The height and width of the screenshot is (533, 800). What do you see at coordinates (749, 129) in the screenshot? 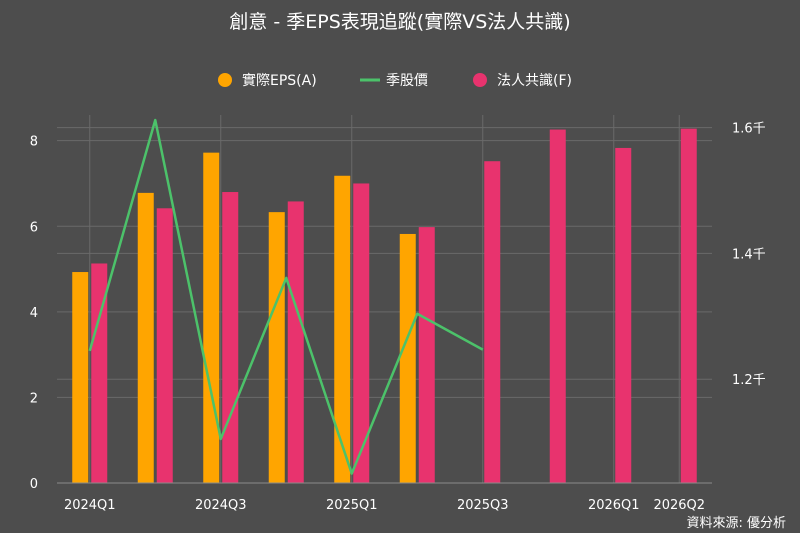
I see `y-right-tick-label: 1.6千` at bounding box center [749, 129].